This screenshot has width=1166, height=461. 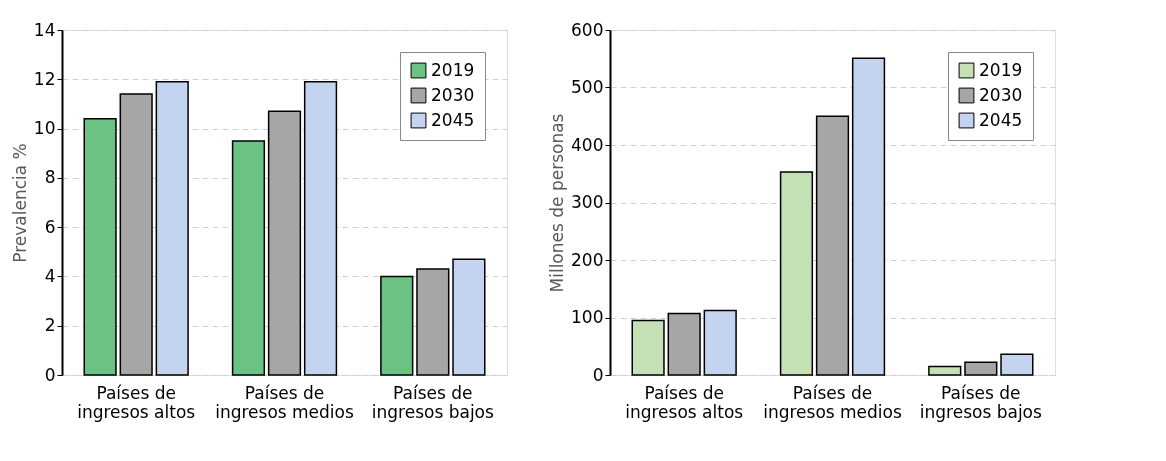 What do you see at coordinates (44, 78) in the screenshot?
I see `y-tick-label: 12` at bounding box center [44, 78].